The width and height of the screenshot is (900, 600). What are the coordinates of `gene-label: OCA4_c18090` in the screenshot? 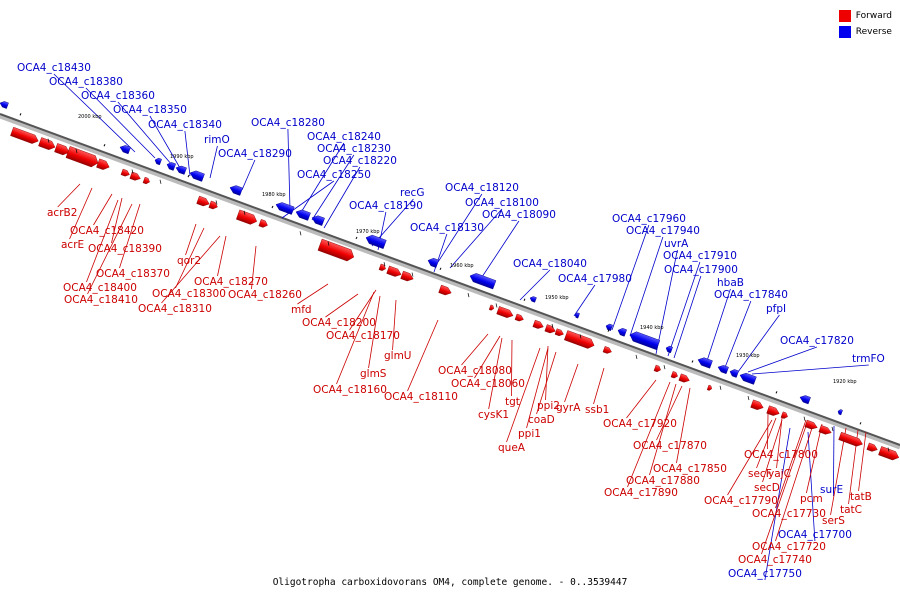 It's located at (519, 215).